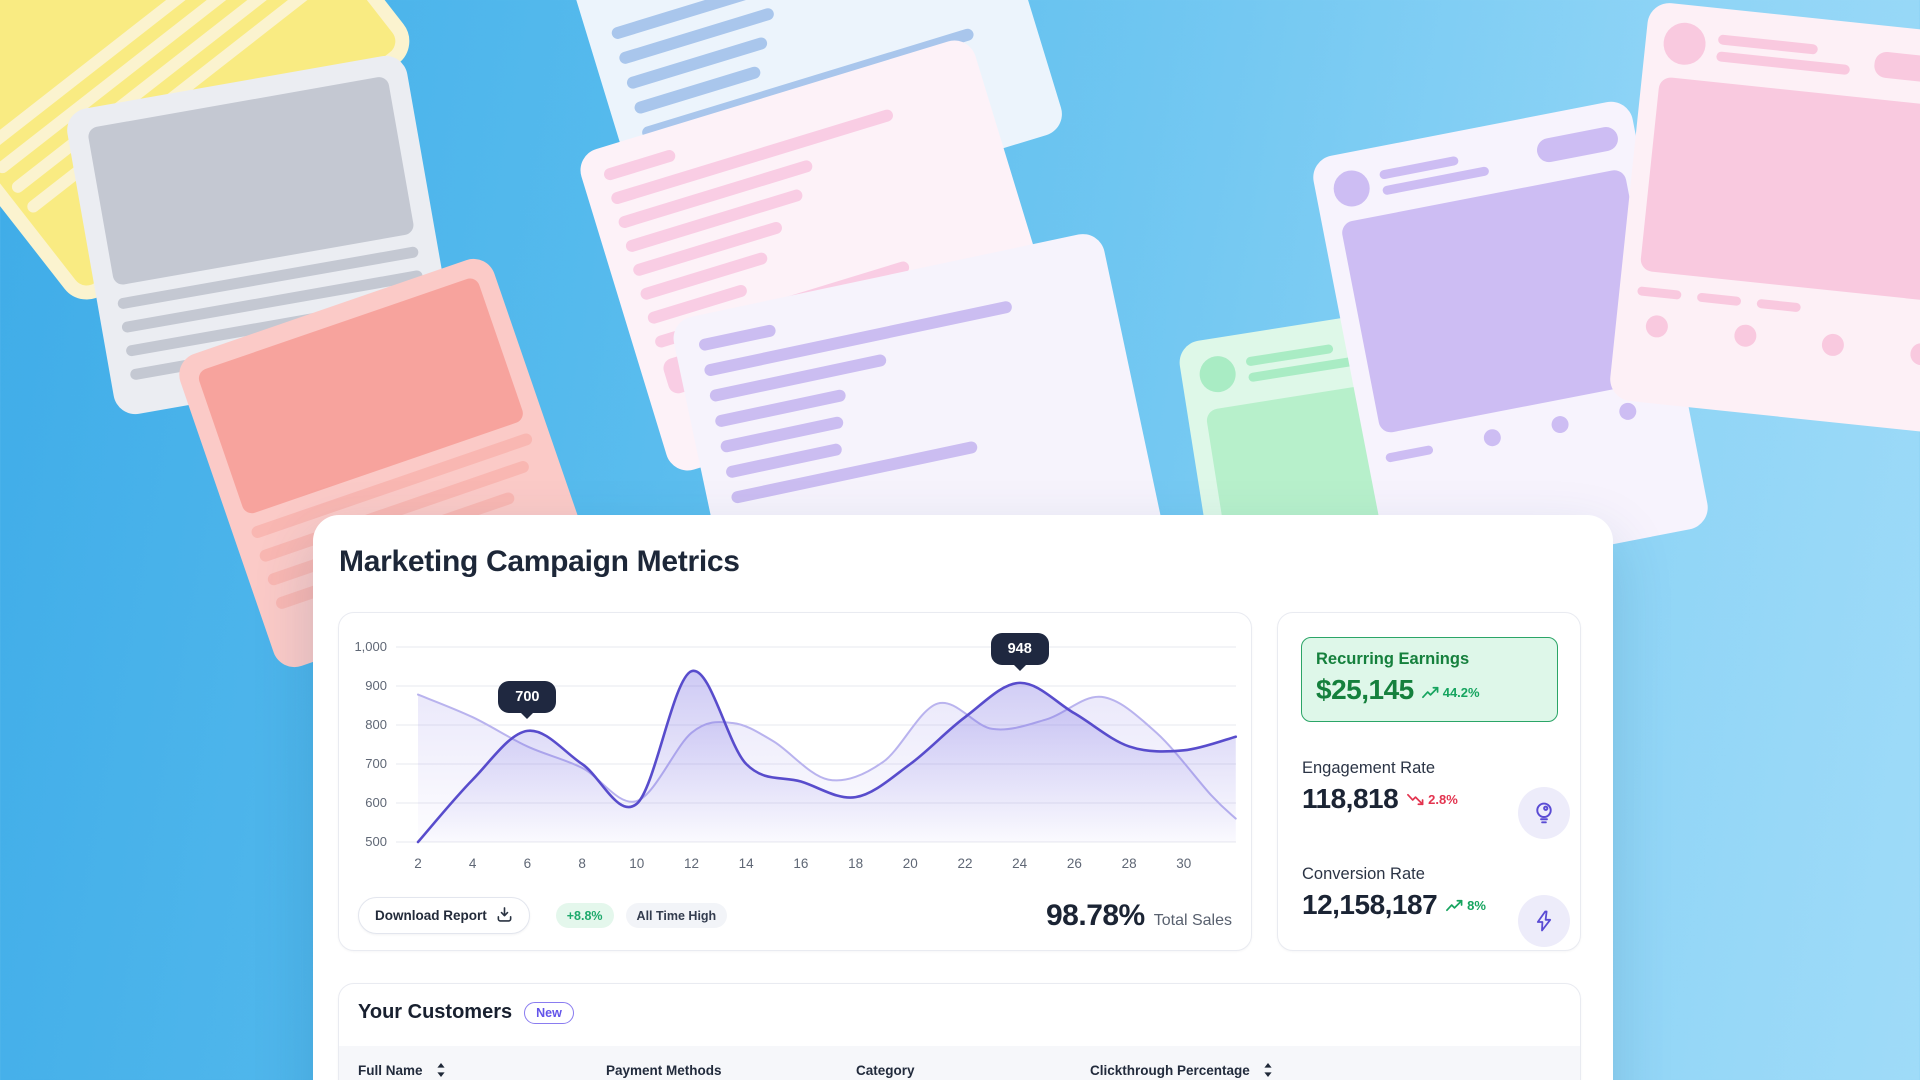 The image size is (1920, 1080). What do you see at coordinates (691, 863) in the screenshot?
I see `x-tick-label: 12` at bounding box center [691, 863].